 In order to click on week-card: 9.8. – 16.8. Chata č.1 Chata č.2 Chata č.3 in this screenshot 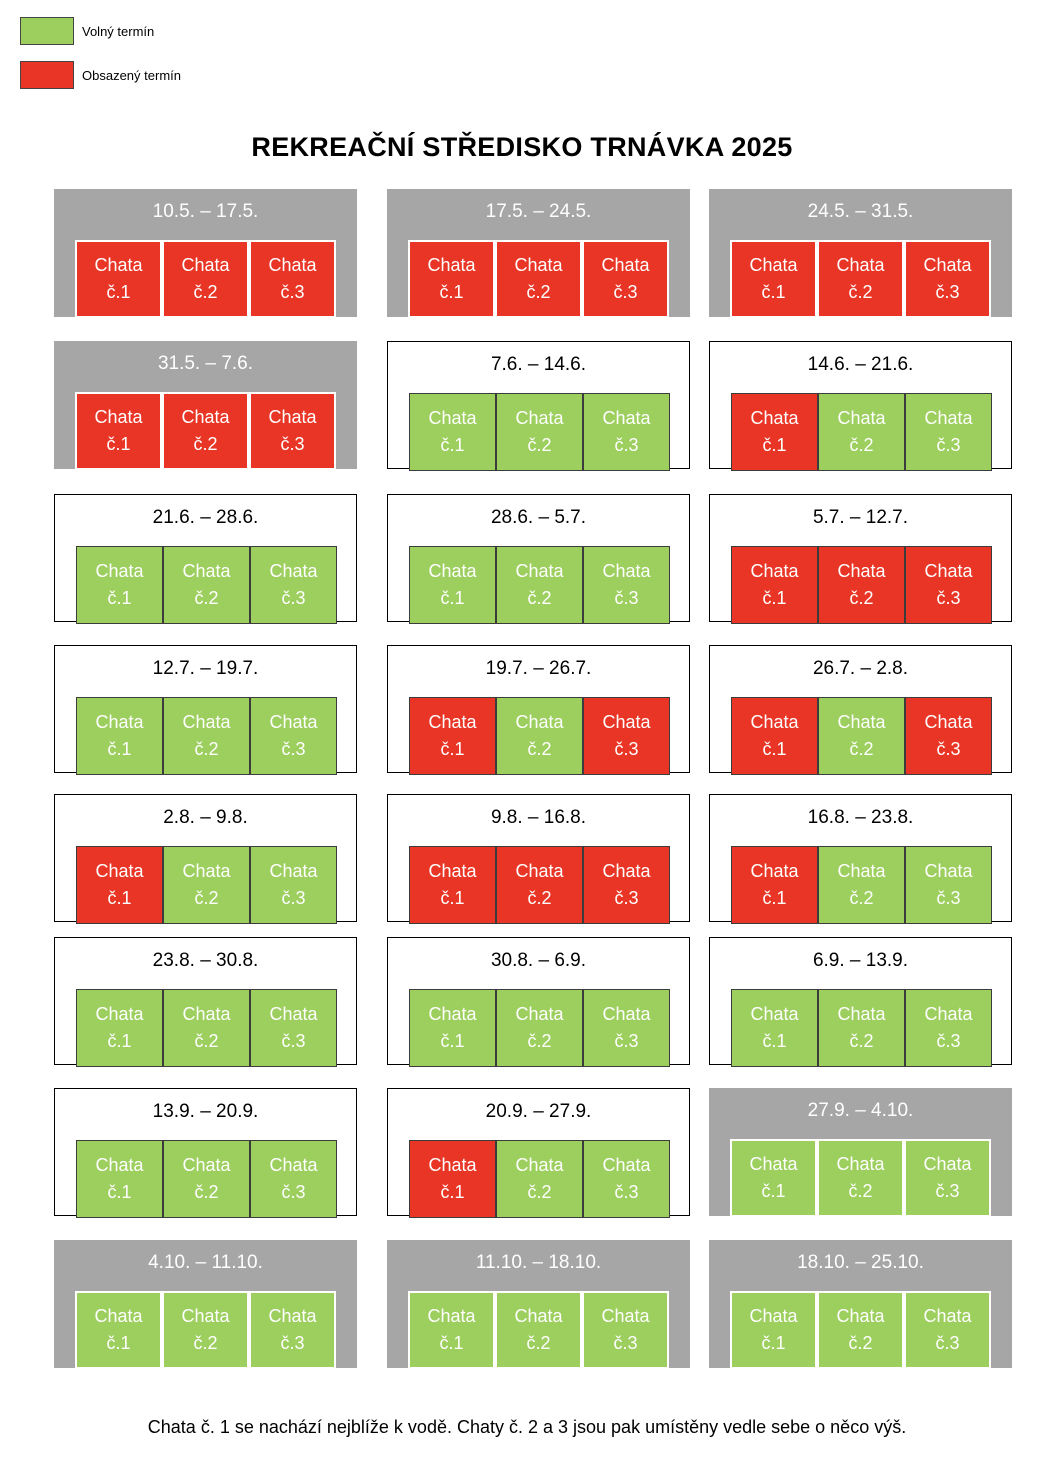, I will do `click(538, 859)`.